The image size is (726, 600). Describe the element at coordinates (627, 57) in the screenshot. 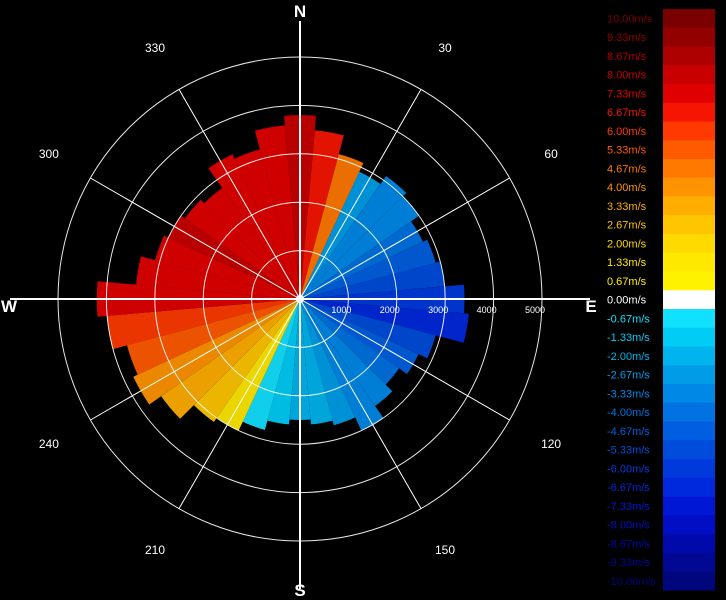

I see `legend-label: 8.67m/s` at that location.